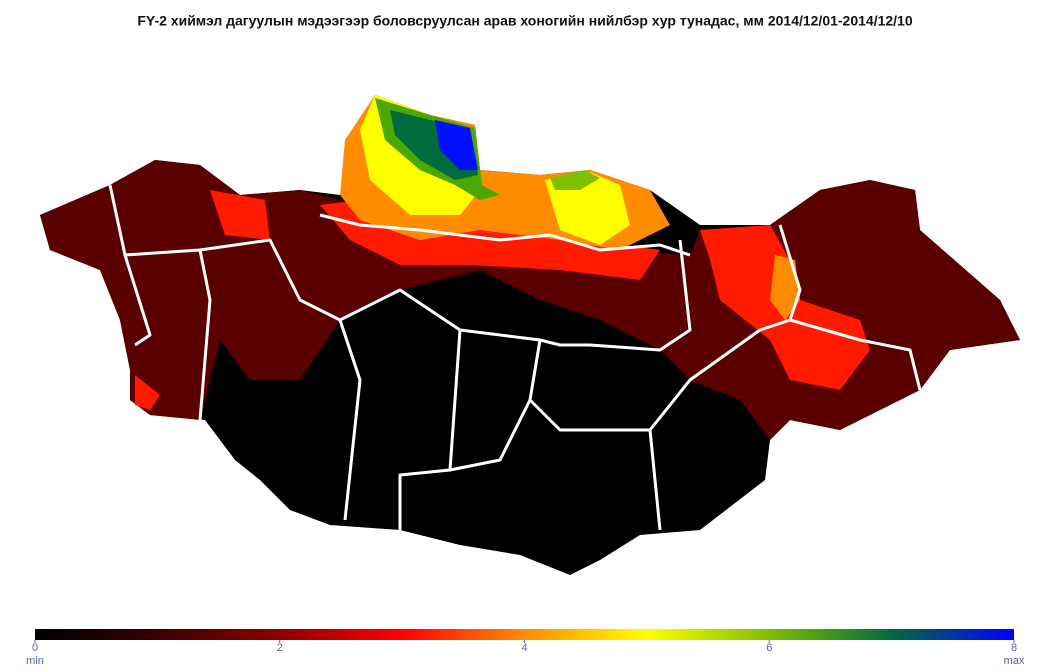 This screenshot has width=1049, height=671. What do you see at coordinates (587, 208) in the screenshot?
I see `region-yellow` at bounding box center [587, 208].